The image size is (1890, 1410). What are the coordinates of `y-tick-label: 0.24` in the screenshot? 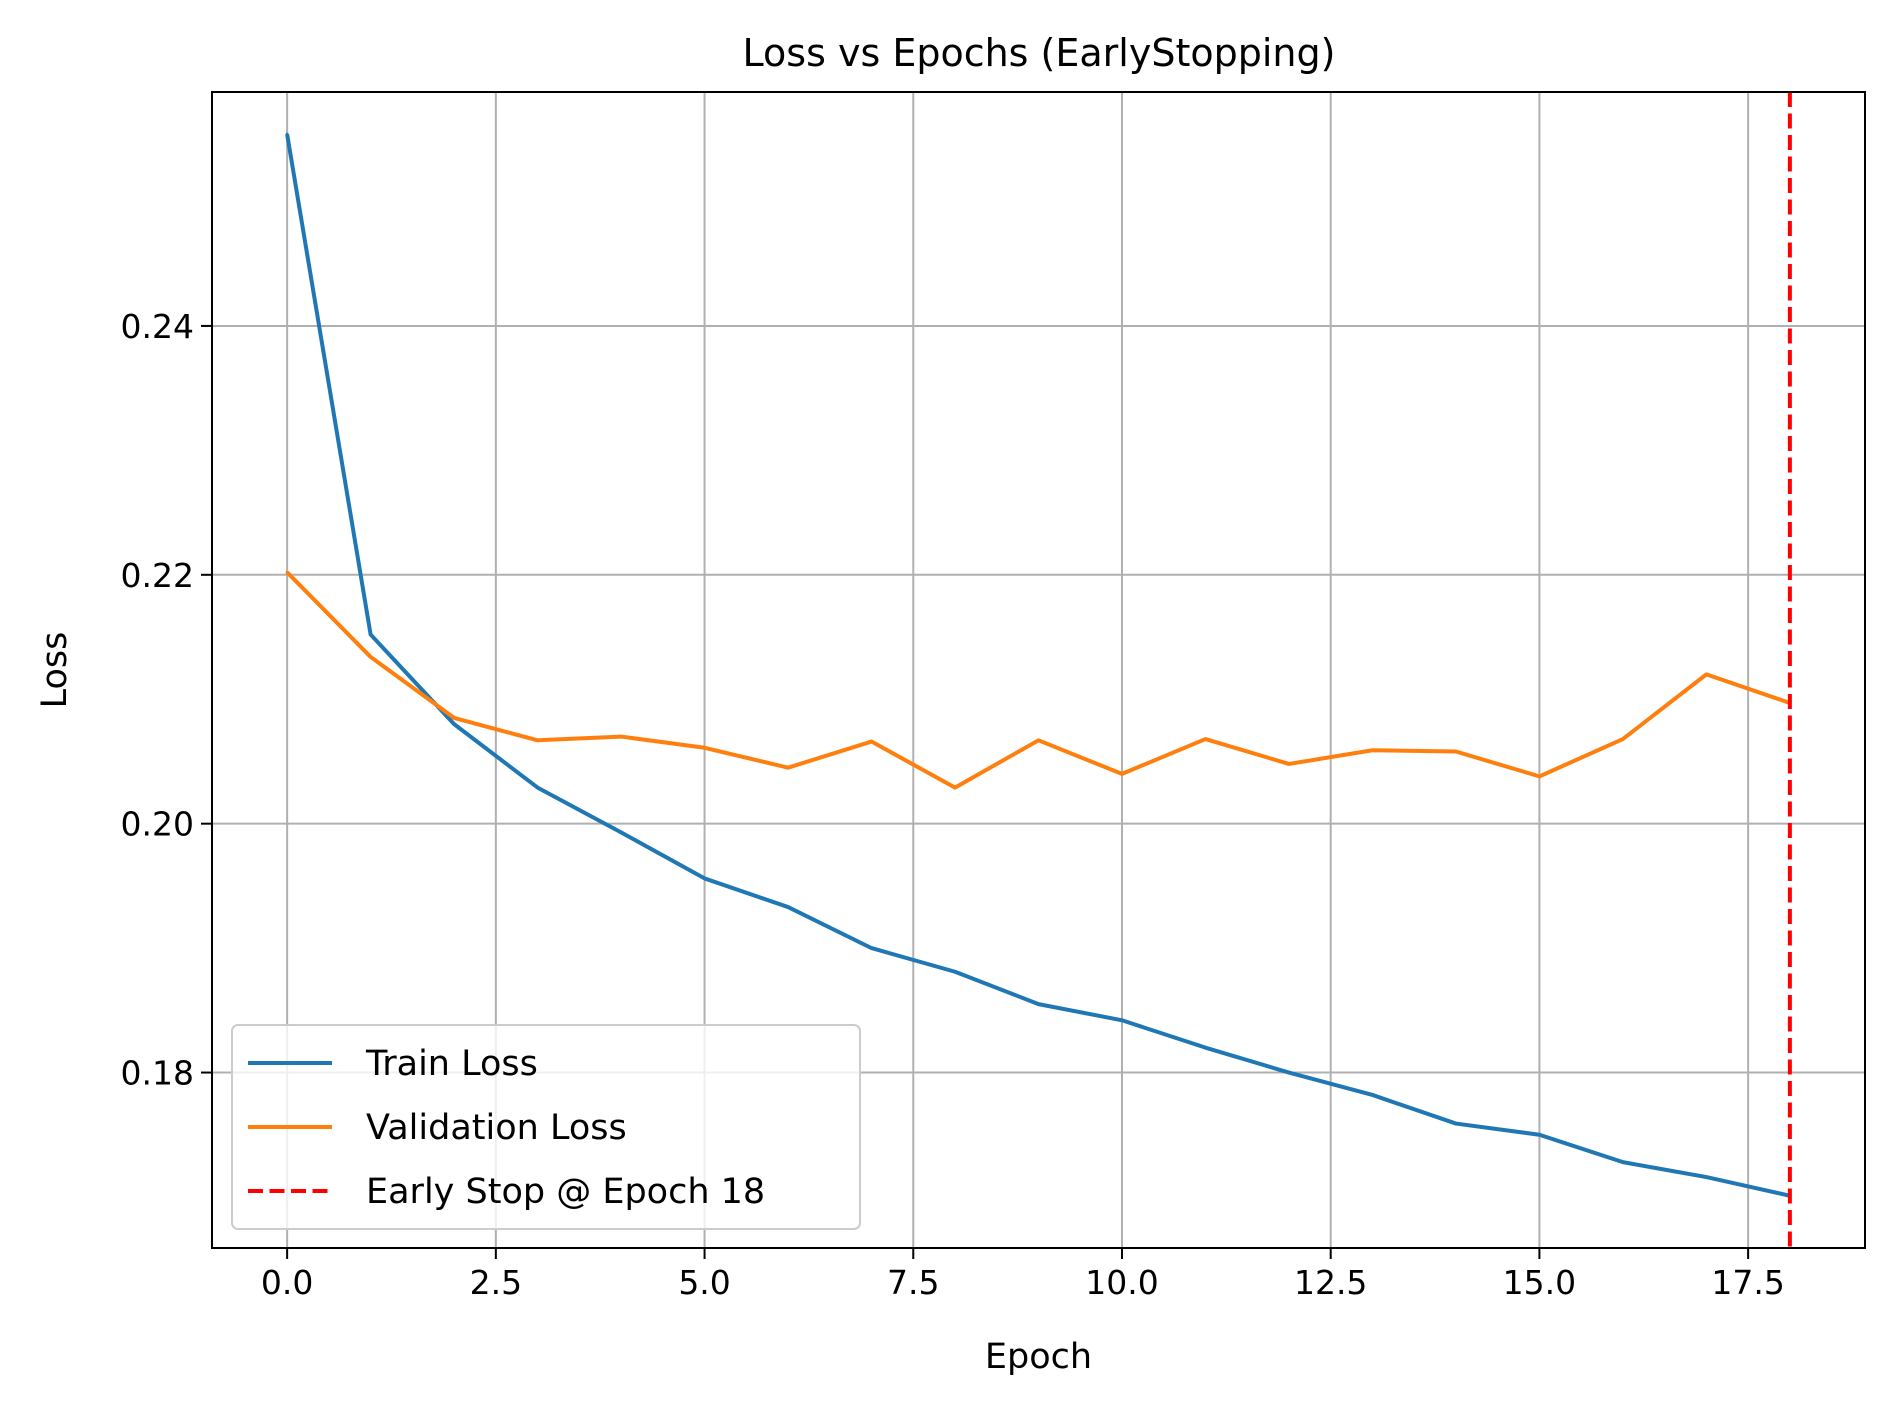 It's located at (157, 326).